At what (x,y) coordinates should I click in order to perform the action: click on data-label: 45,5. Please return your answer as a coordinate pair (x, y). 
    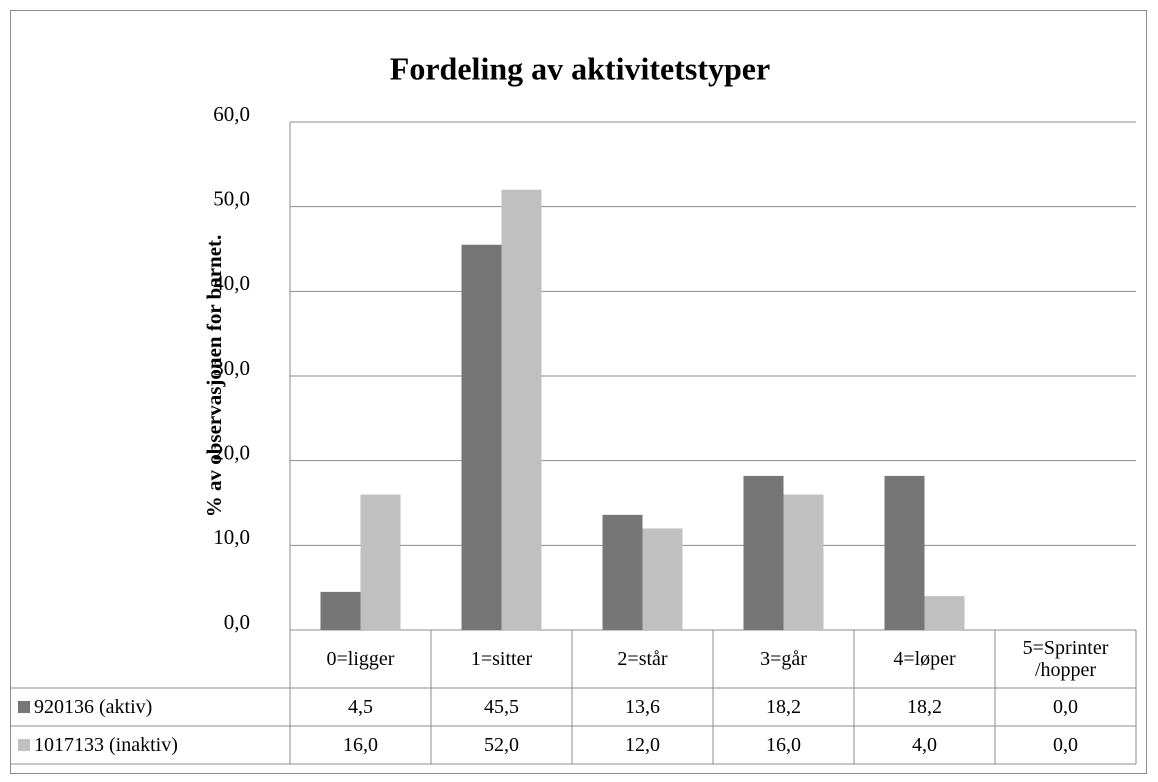
    Looking at the image, I should click on (501, 707).